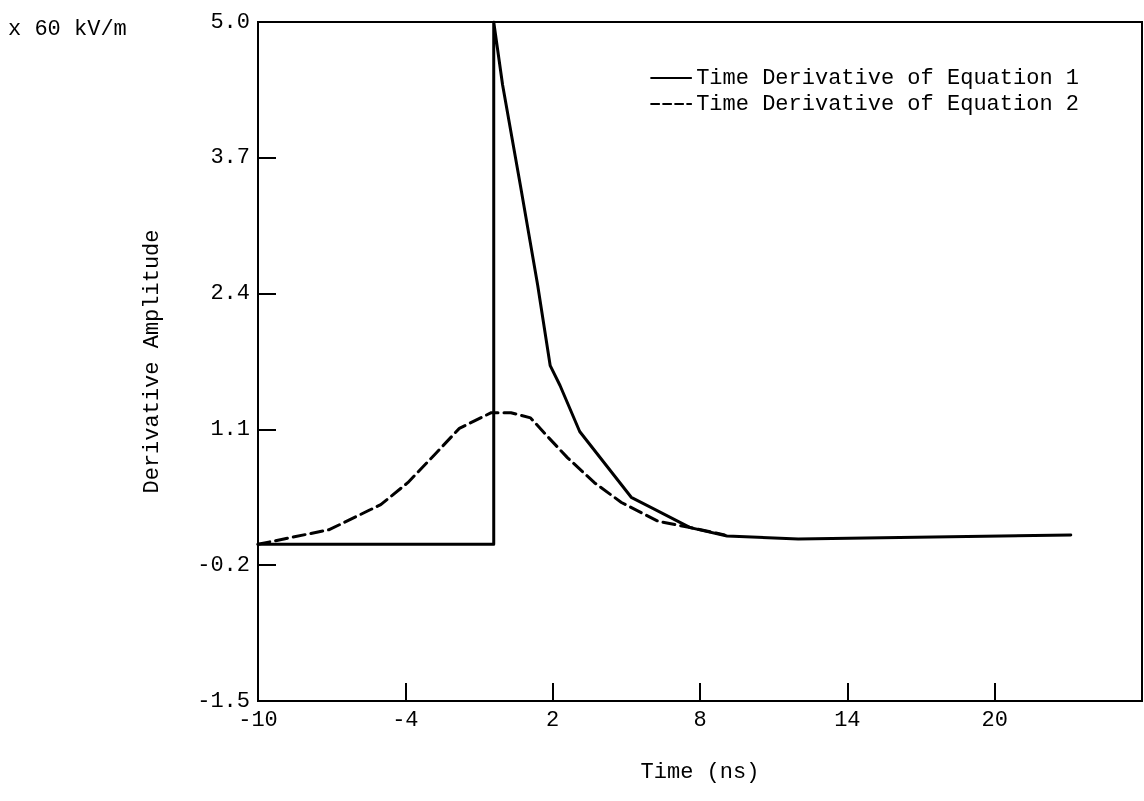 The width and height of the screenshot is (1144, 801). What do you see at coordinates (223, 565) in the screenshot?
I see `y-tick-label: -0.2` at bounding box center [223, 565].